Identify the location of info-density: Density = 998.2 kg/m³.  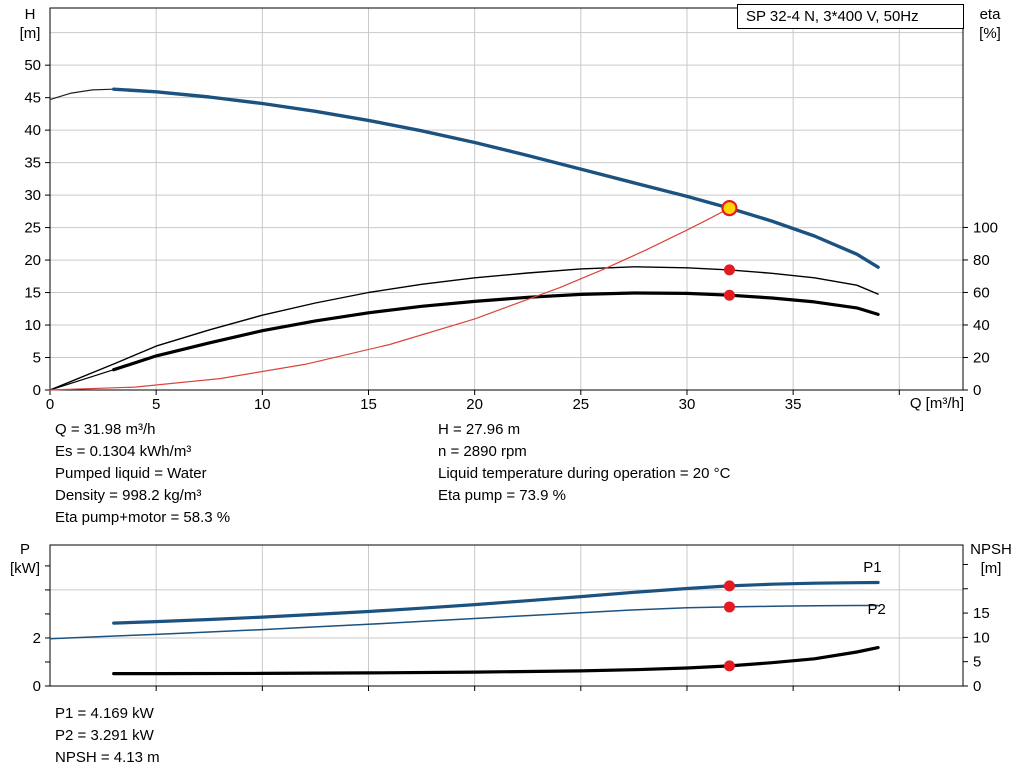
(128, 495).